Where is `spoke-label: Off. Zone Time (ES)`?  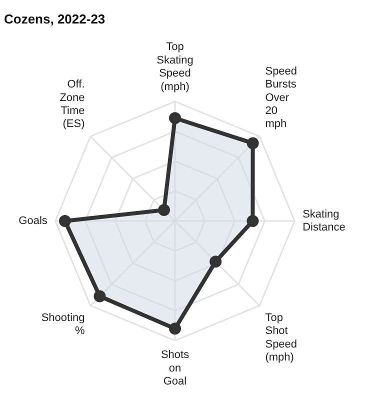 spoke-label: Off. Zone Time (ES) is located at coordinates (72, 104).